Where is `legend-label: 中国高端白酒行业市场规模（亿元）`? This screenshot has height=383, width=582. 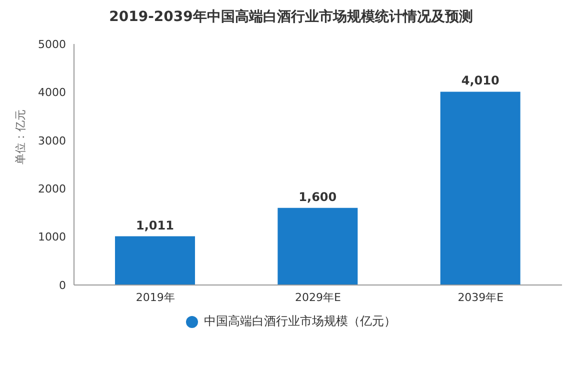 legend-label: 中国高端白酒行业市场规模（亿元） is located at coordinates (299, 321).